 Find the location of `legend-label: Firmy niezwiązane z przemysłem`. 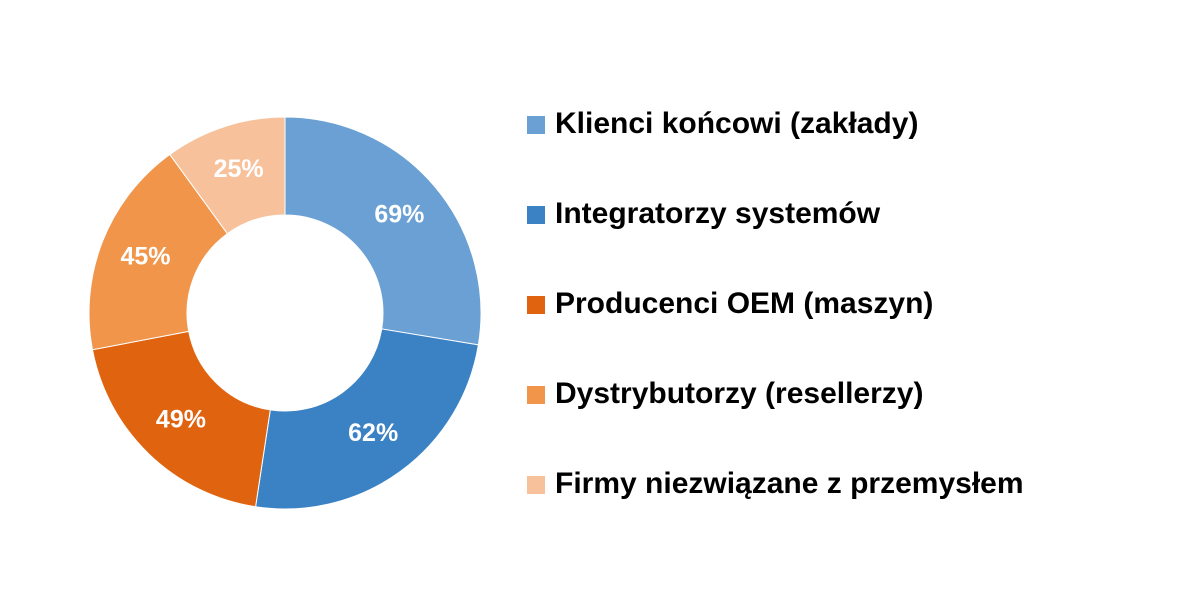

legend-label: Firmy niezwiązane z przemysłem is located at coordinates (789, 483).